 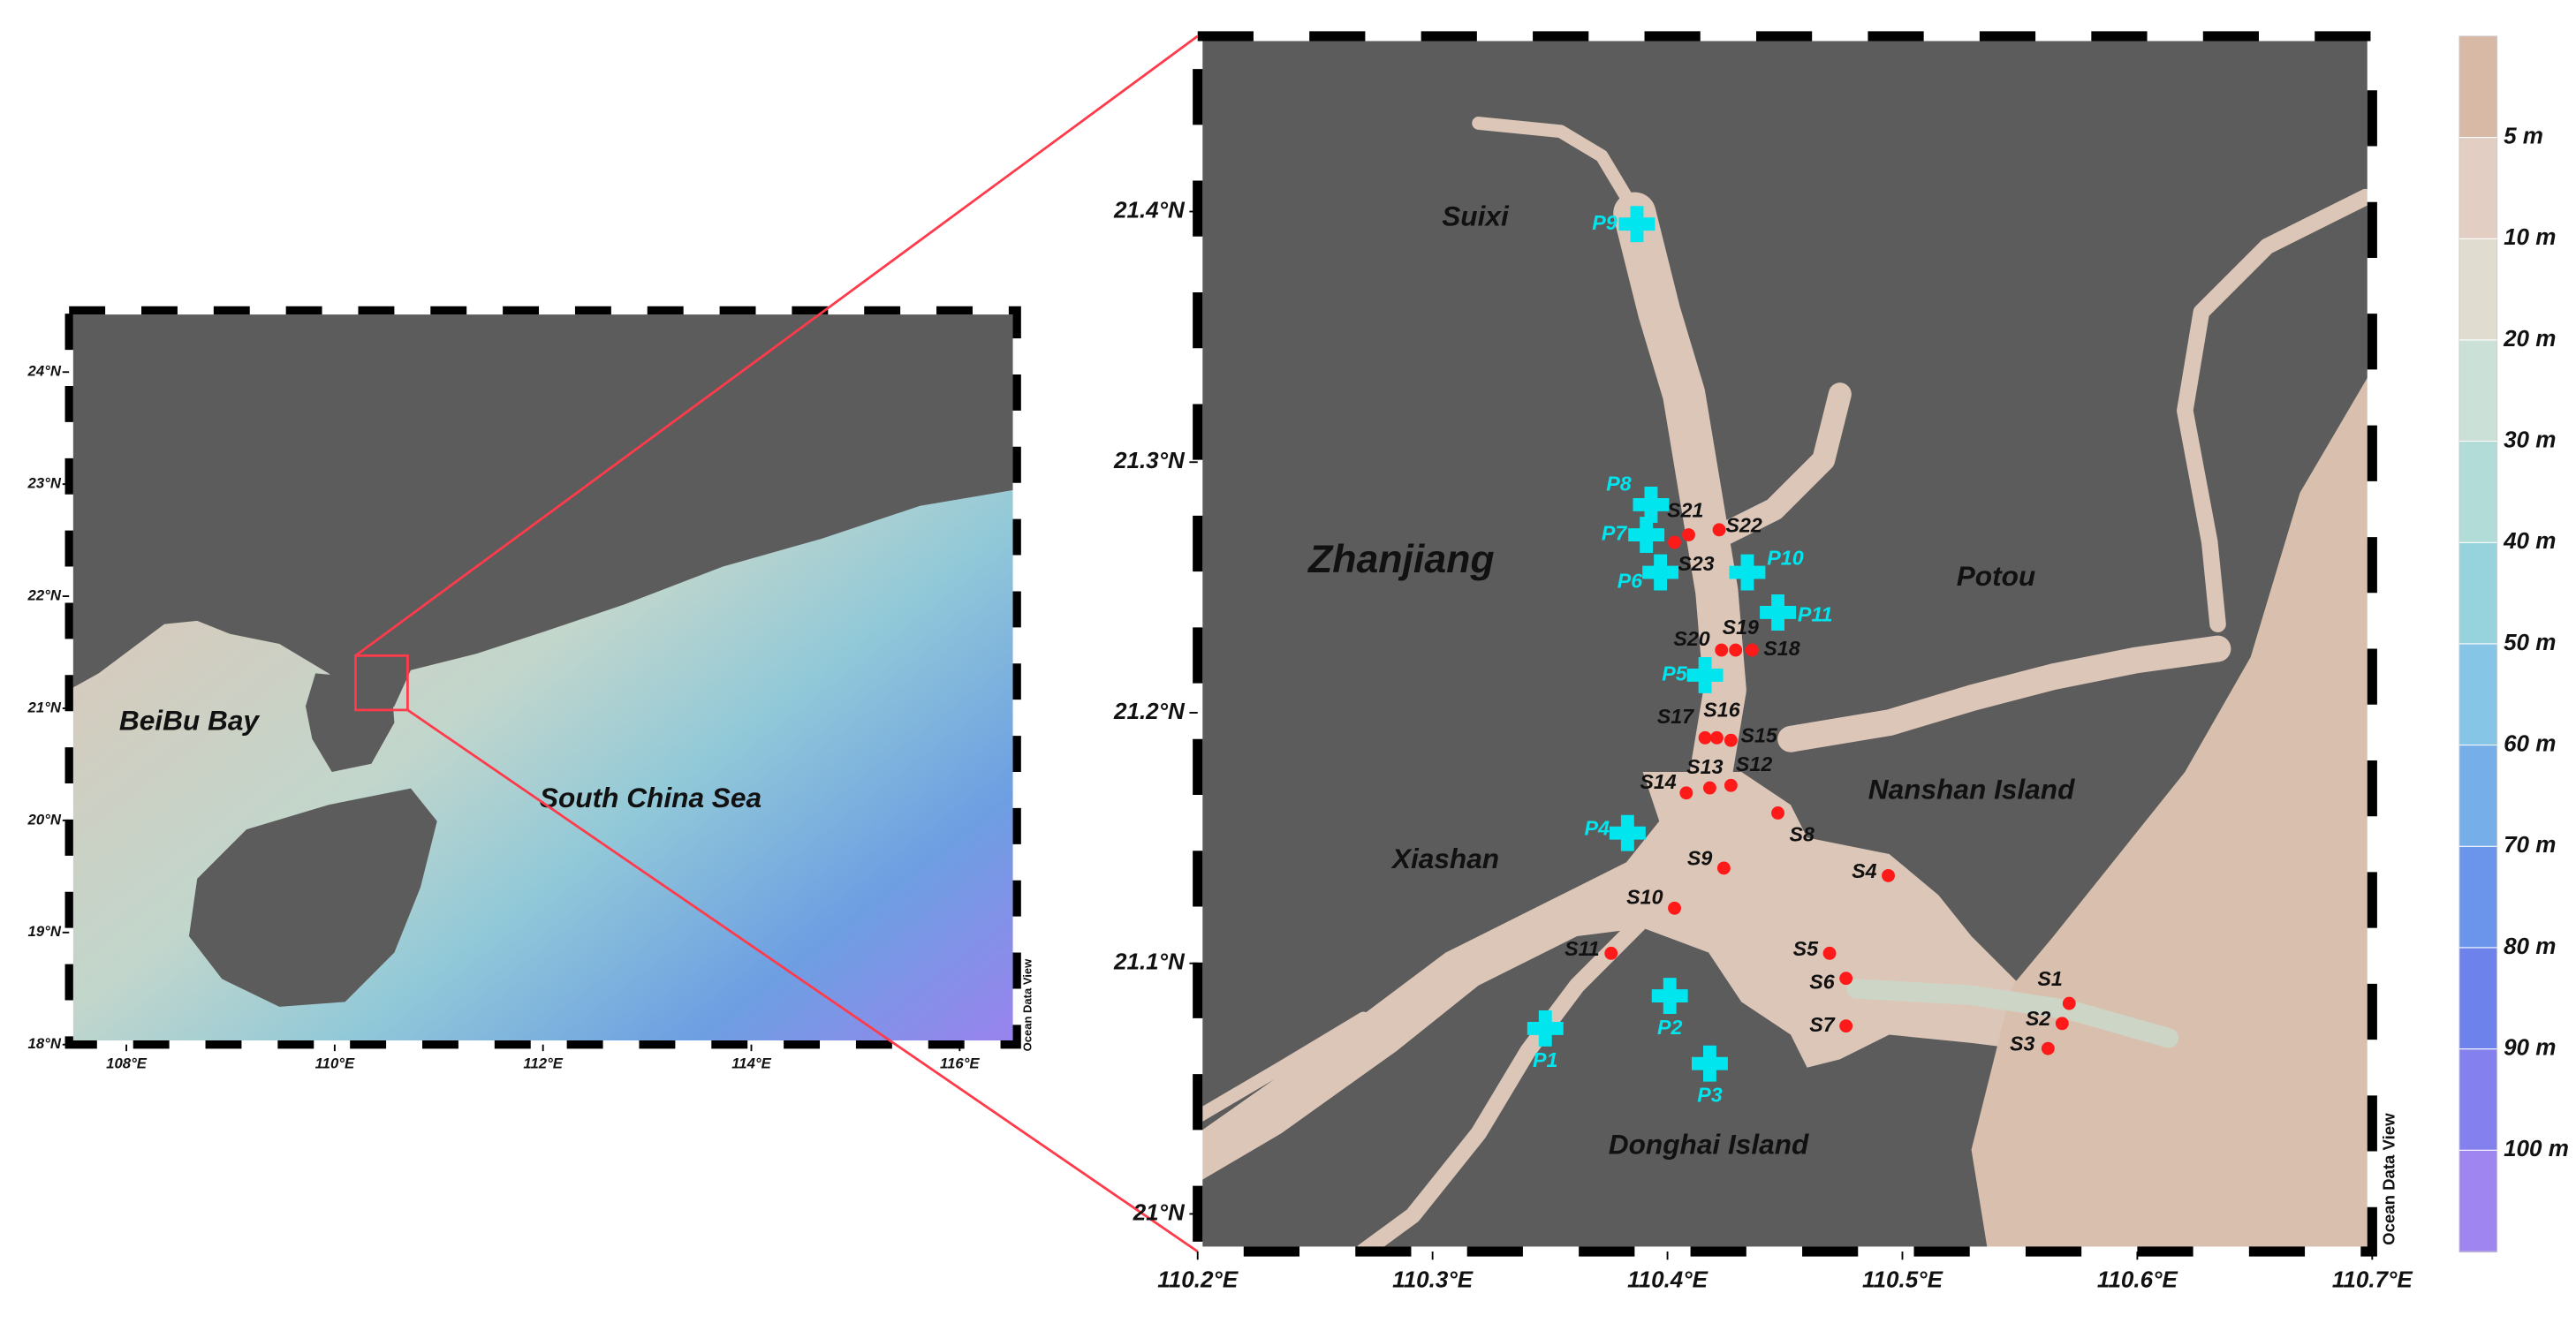 I want to click on x-tick-label: 110.6°E, so click(x=2137, y=1279).